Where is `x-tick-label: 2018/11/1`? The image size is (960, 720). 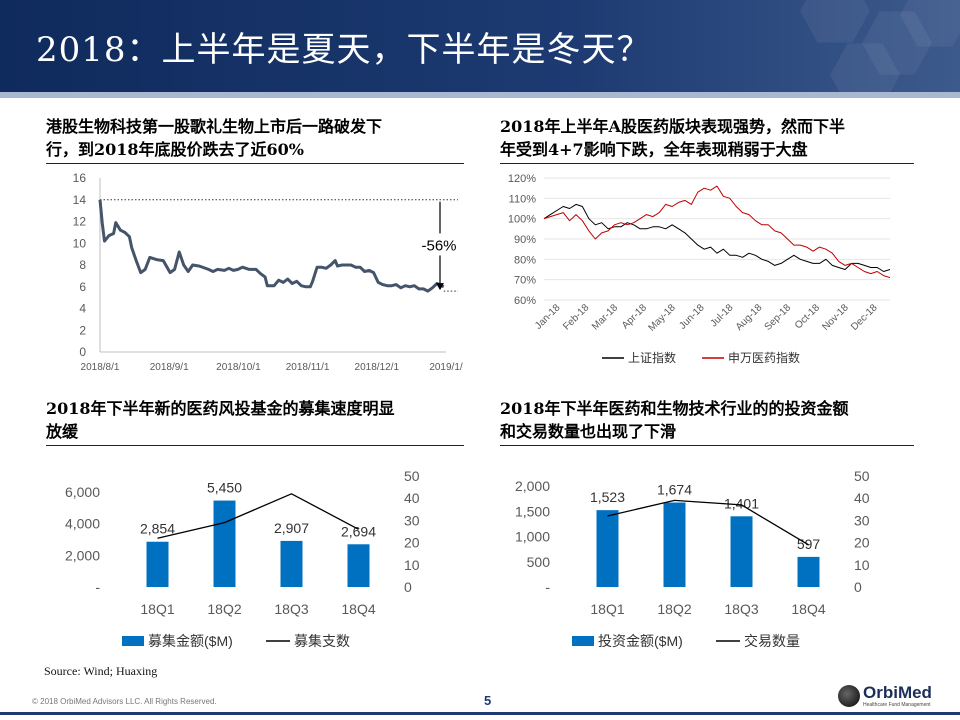 x-tick-label: 2018/11/1 is located at coordinates (308, 367).